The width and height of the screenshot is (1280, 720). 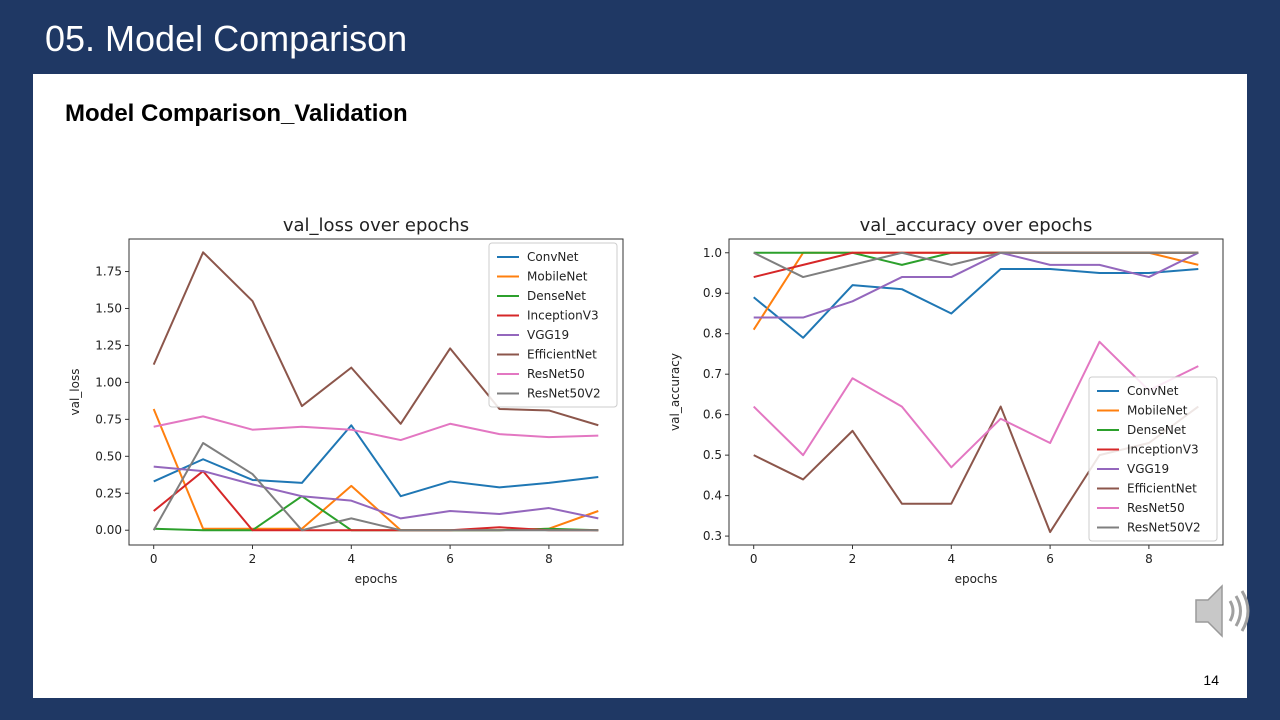 I want to click on series-line-efficientnet, so click(x=375, y=339).